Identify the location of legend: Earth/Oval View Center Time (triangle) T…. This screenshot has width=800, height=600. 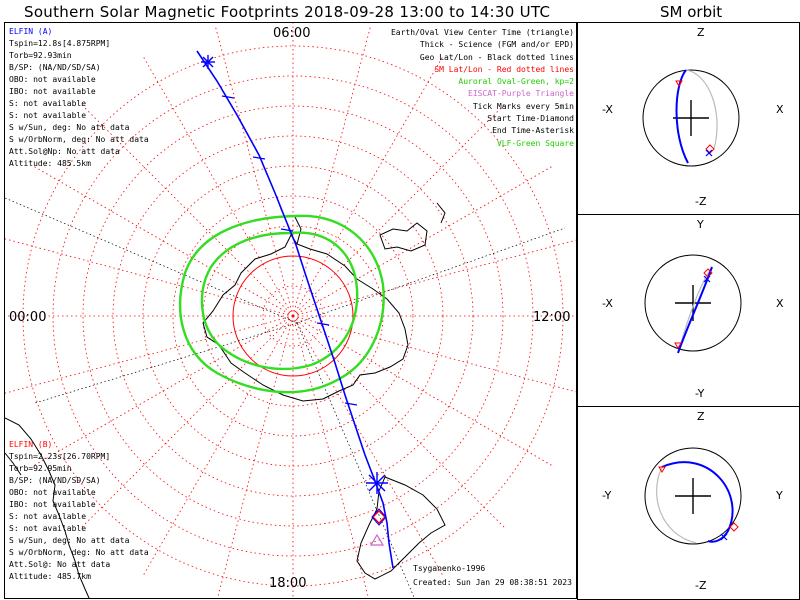
(482, 88).